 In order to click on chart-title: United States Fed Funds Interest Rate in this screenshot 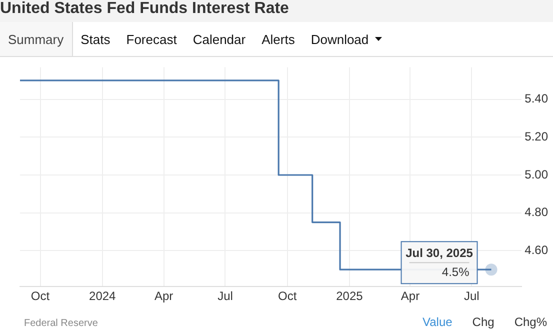, I will do `click(276, 11)`.